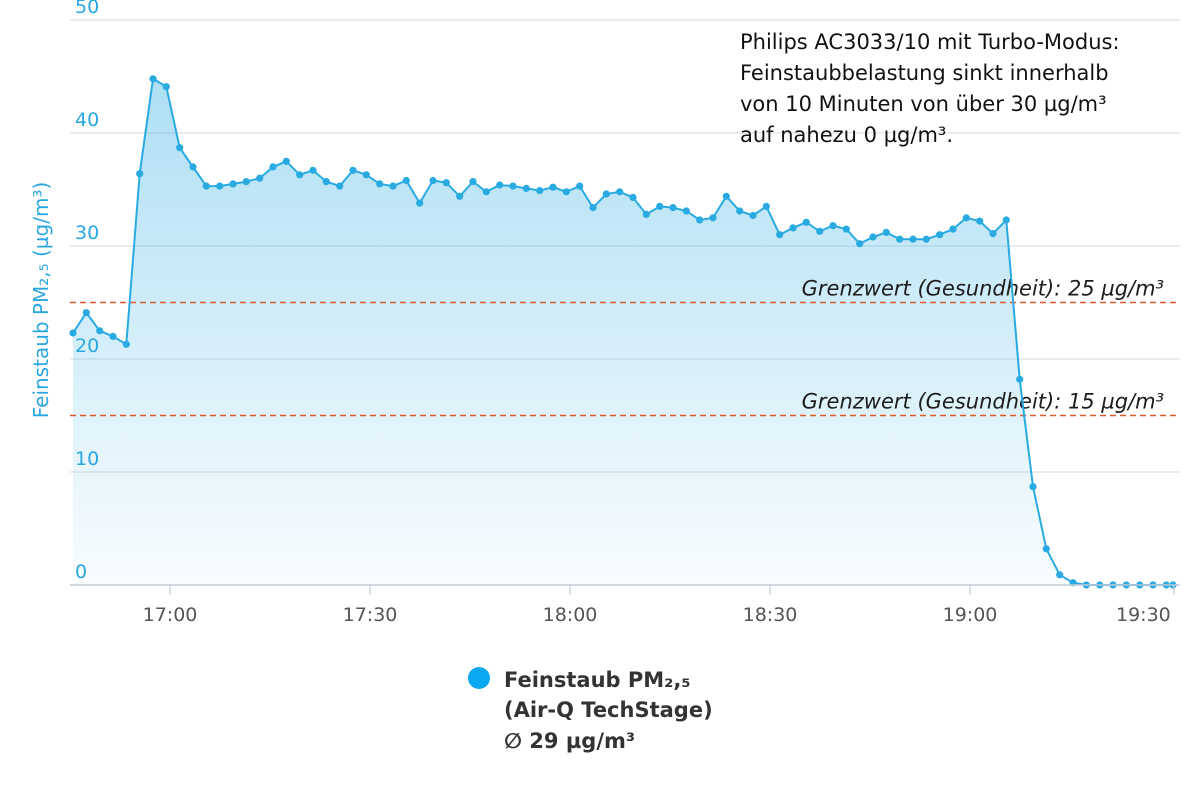 The image size is (1200, 800). What do you see at coordinates (170, 615) in the screenshot?
I see `x-tick-label: 17:00` at bounding box center [170, 615].